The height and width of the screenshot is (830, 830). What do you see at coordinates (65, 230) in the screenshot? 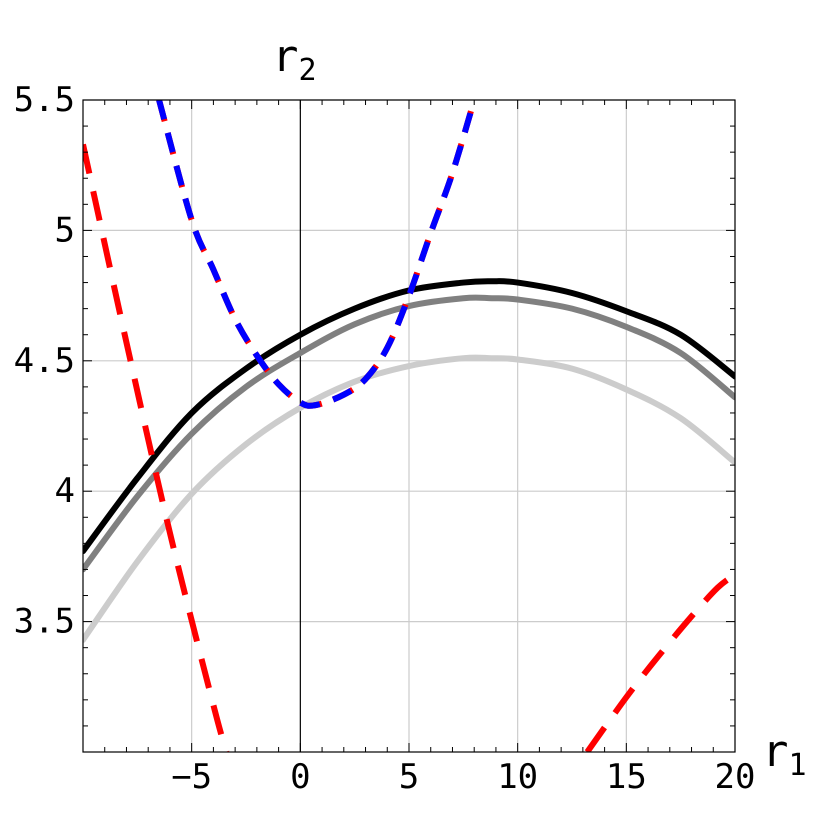
I see `y-tick-label: 5` at bounding box center [65, 230].